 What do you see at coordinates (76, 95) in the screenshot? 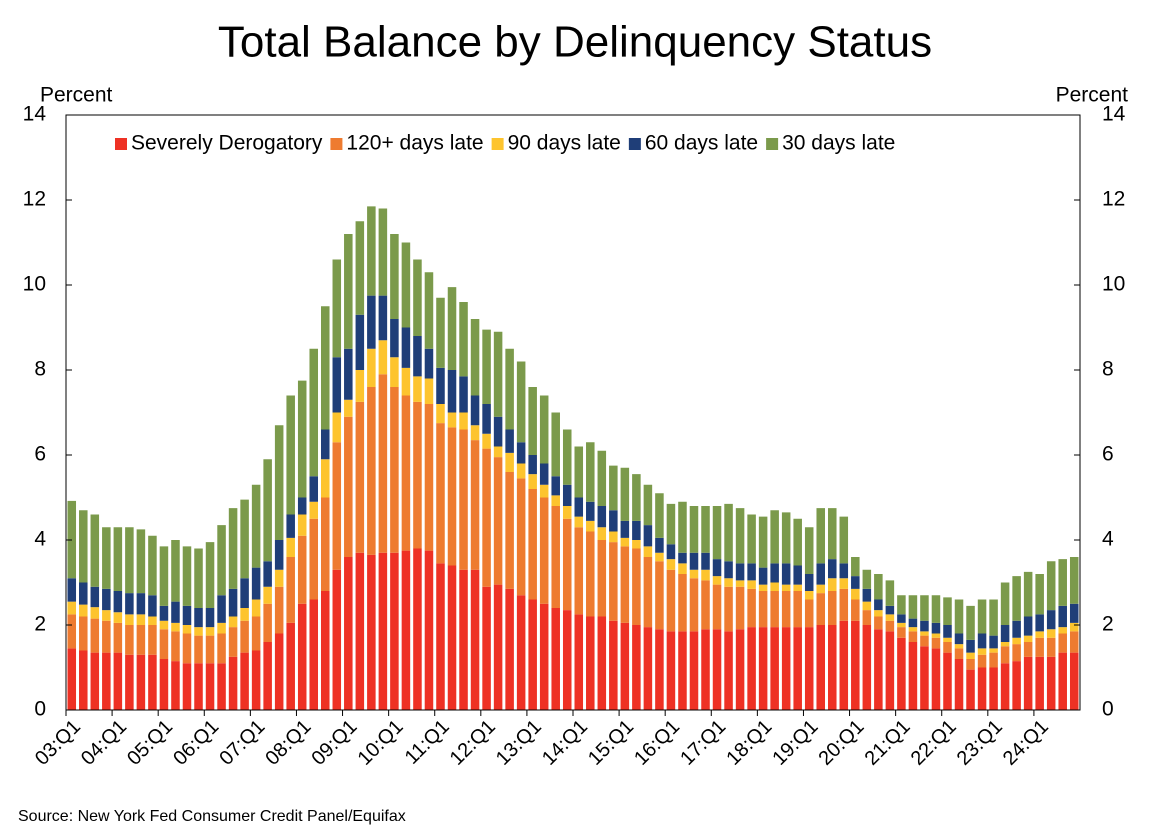
I see `y-axis-label: Percent` at bounding box center [76, 95].